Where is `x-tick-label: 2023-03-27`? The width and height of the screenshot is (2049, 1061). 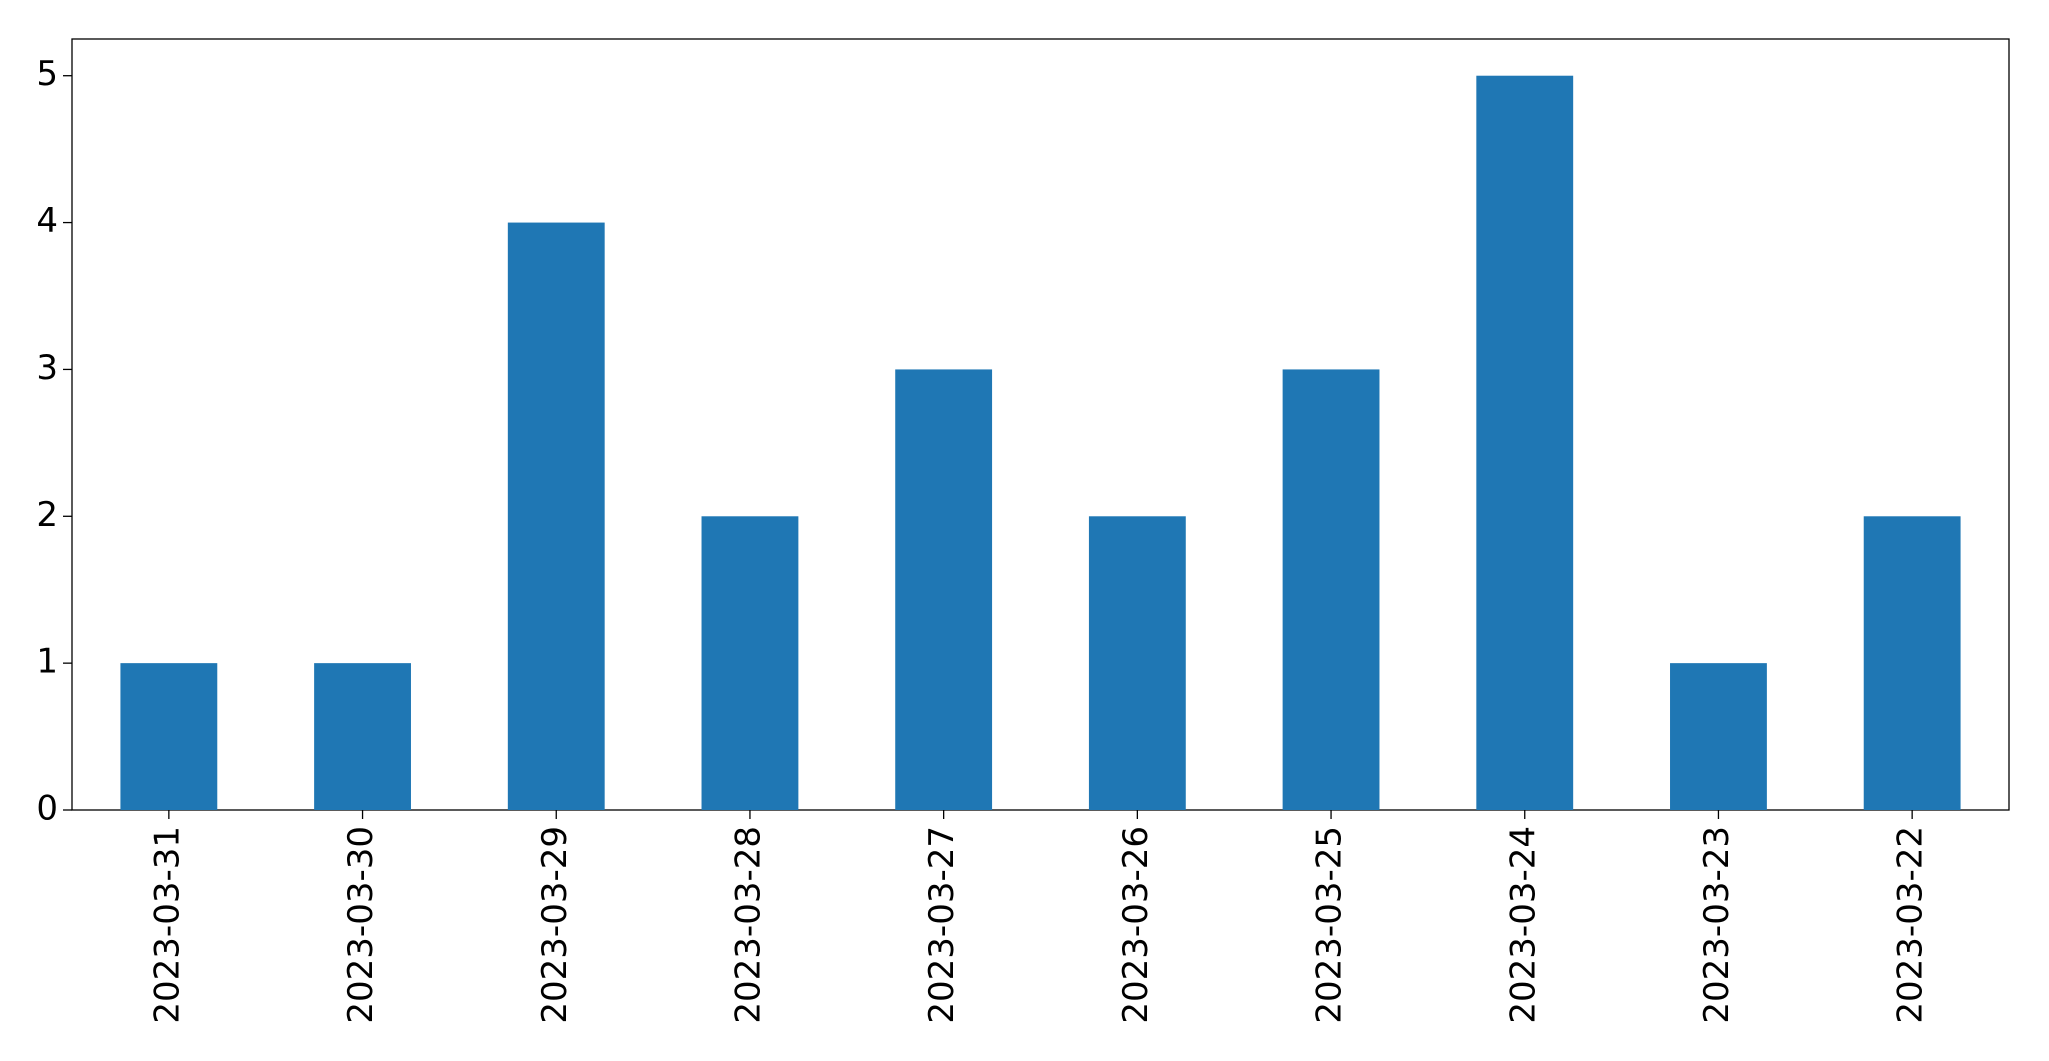
x-tick-label: 2023-03-27 is located at coordinates (942, 925).